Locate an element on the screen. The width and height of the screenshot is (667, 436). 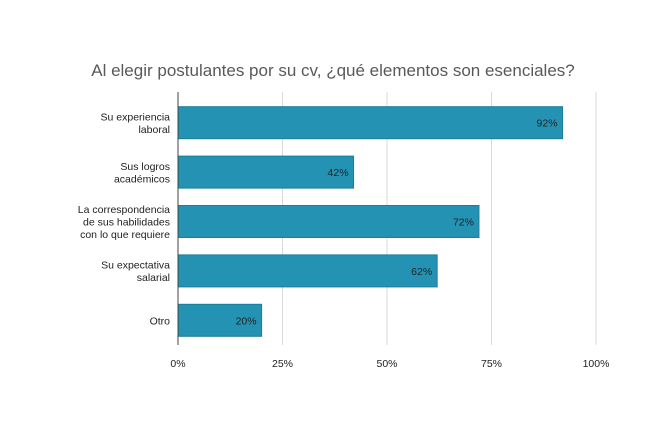
category-label: Su experiencia laboral is located at coordinates (136, 123).